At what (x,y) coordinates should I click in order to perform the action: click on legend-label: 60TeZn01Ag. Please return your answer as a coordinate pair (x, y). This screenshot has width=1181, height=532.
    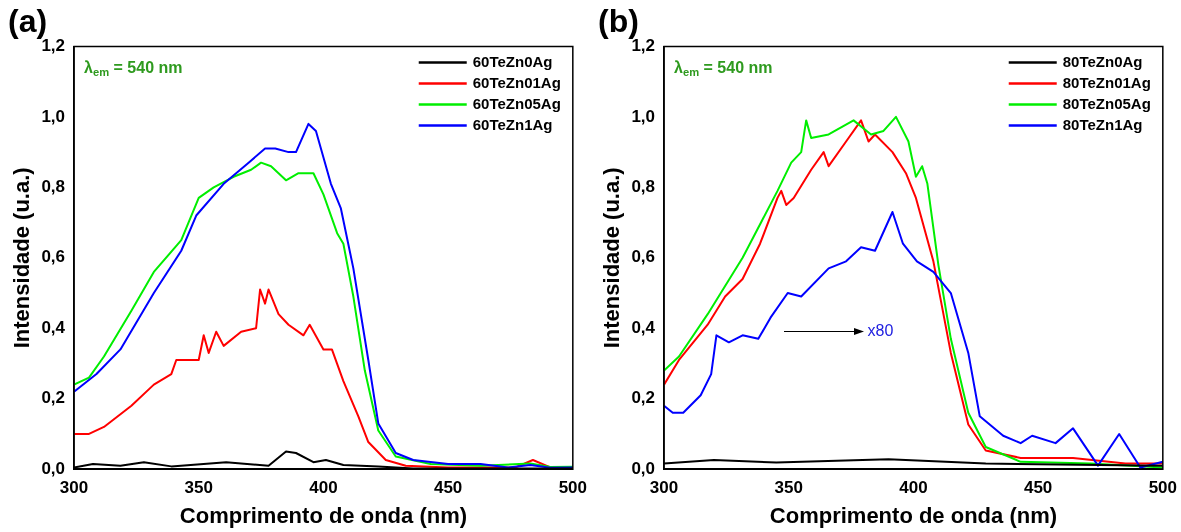
    Looking at the image, I should click on (516, 82).